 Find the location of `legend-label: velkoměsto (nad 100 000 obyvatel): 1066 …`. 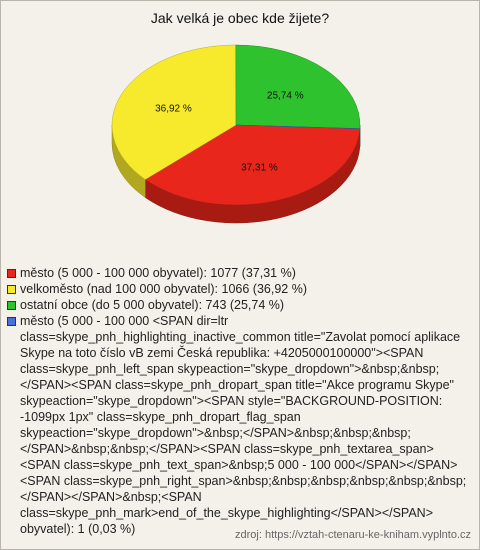

legend-label: velkoměsto (nad 100 000 obyvatel): 1066 … is located at coordinates (163, 289).